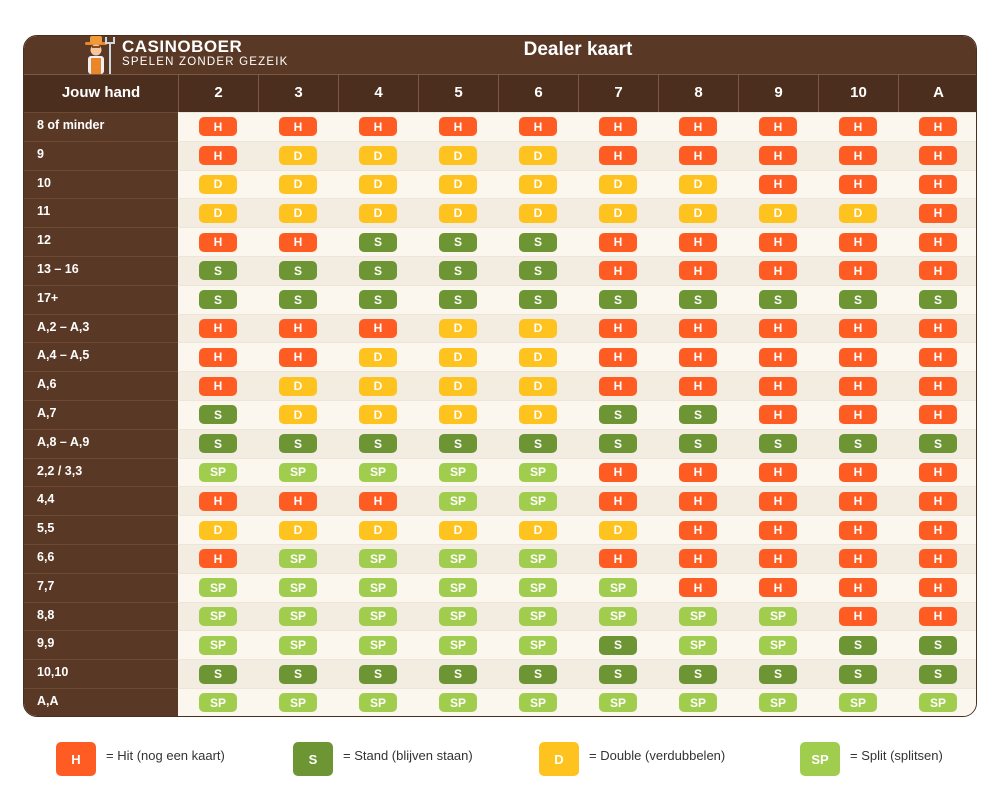  I want to click on legend-stand-text: = Stand (blijven staan), so click(408, 755).